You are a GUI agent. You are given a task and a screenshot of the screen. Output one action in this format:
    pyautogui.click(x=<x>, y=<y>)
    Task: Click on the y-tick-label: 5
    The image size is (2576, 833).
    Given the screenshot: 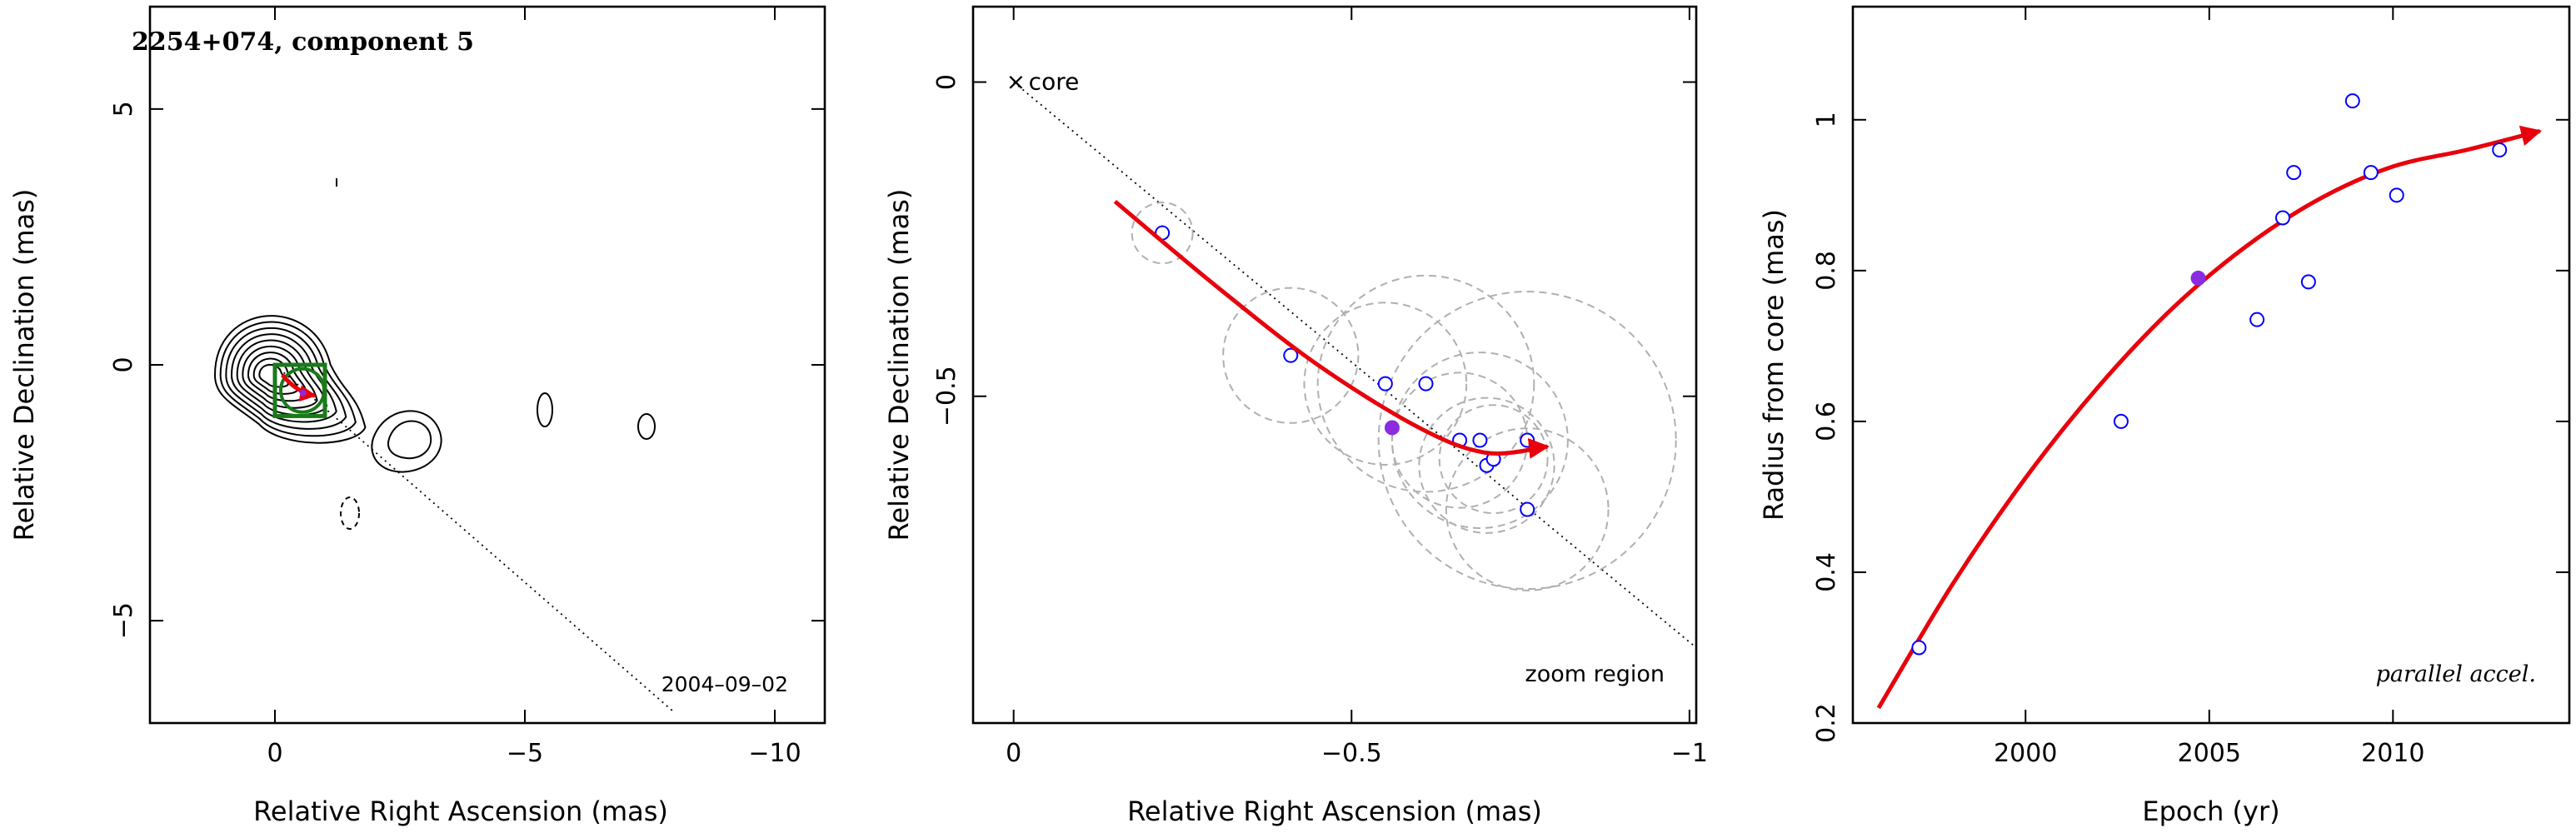 What is the action you would take?
    pyautogui.click(x=123, y=109)
    